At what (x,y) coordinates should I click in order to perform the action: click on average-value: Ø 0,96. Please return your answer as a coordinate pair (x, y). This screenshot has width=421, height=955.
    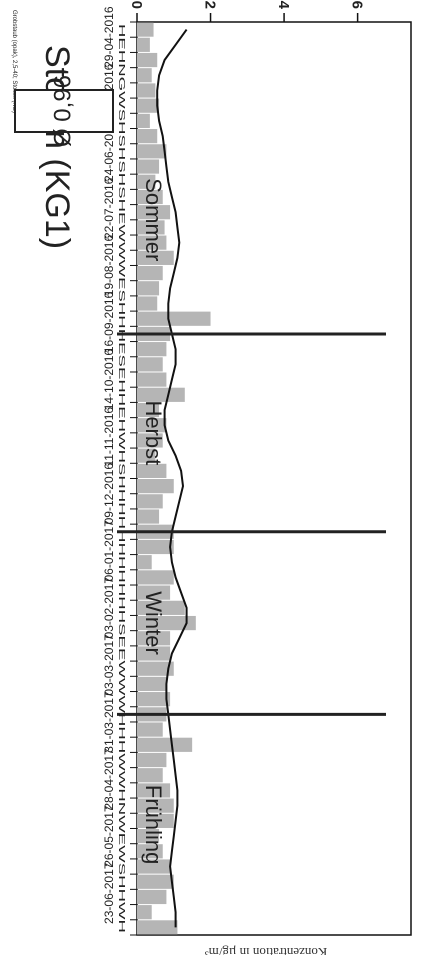
    Looking at the image, I should click on (62, 111).